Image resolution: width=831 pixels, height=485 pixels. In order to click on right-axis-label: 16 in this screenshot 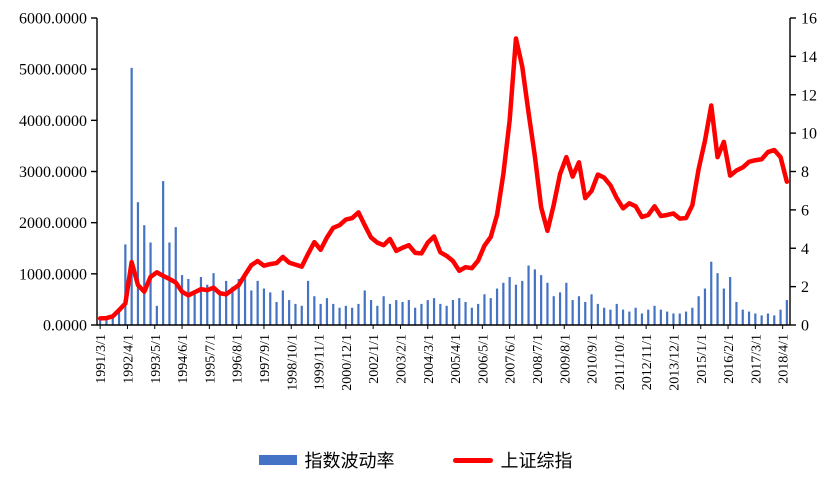, I will do `click(809, 19)`.